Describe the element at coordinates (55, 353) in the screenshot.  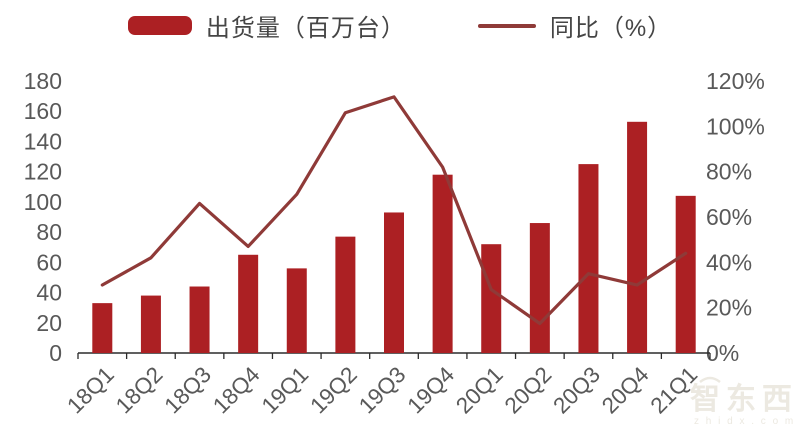
I see `left-axis-tick-label: 0` at that location.